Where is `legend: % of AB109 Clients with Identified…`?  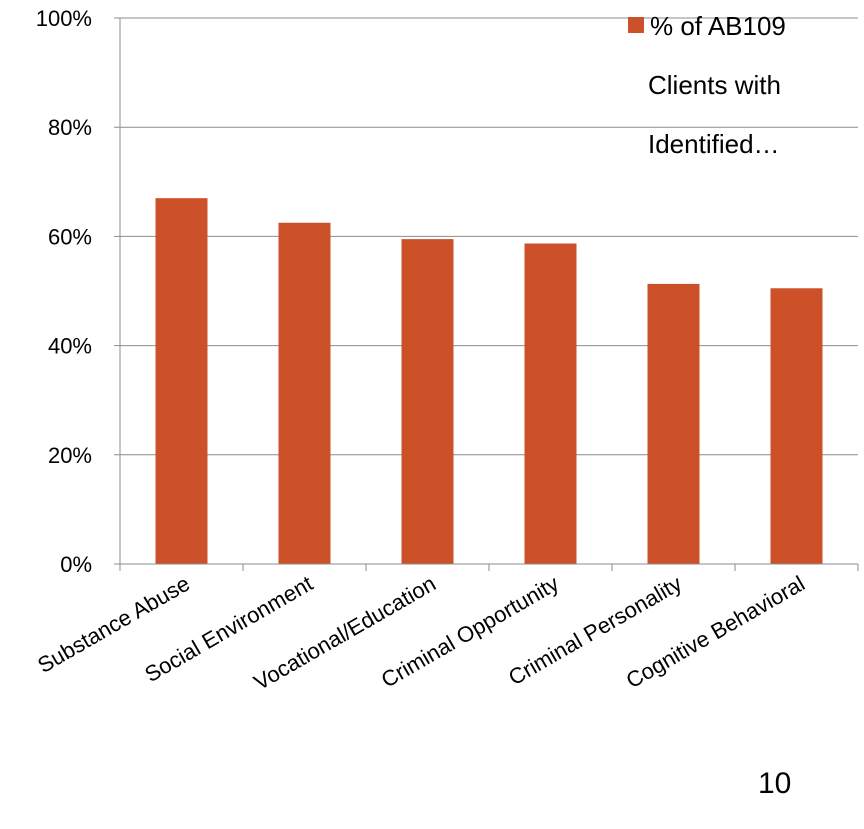 legend: % of AB109 Clients with Identified… is located at coordinates (707, 85).